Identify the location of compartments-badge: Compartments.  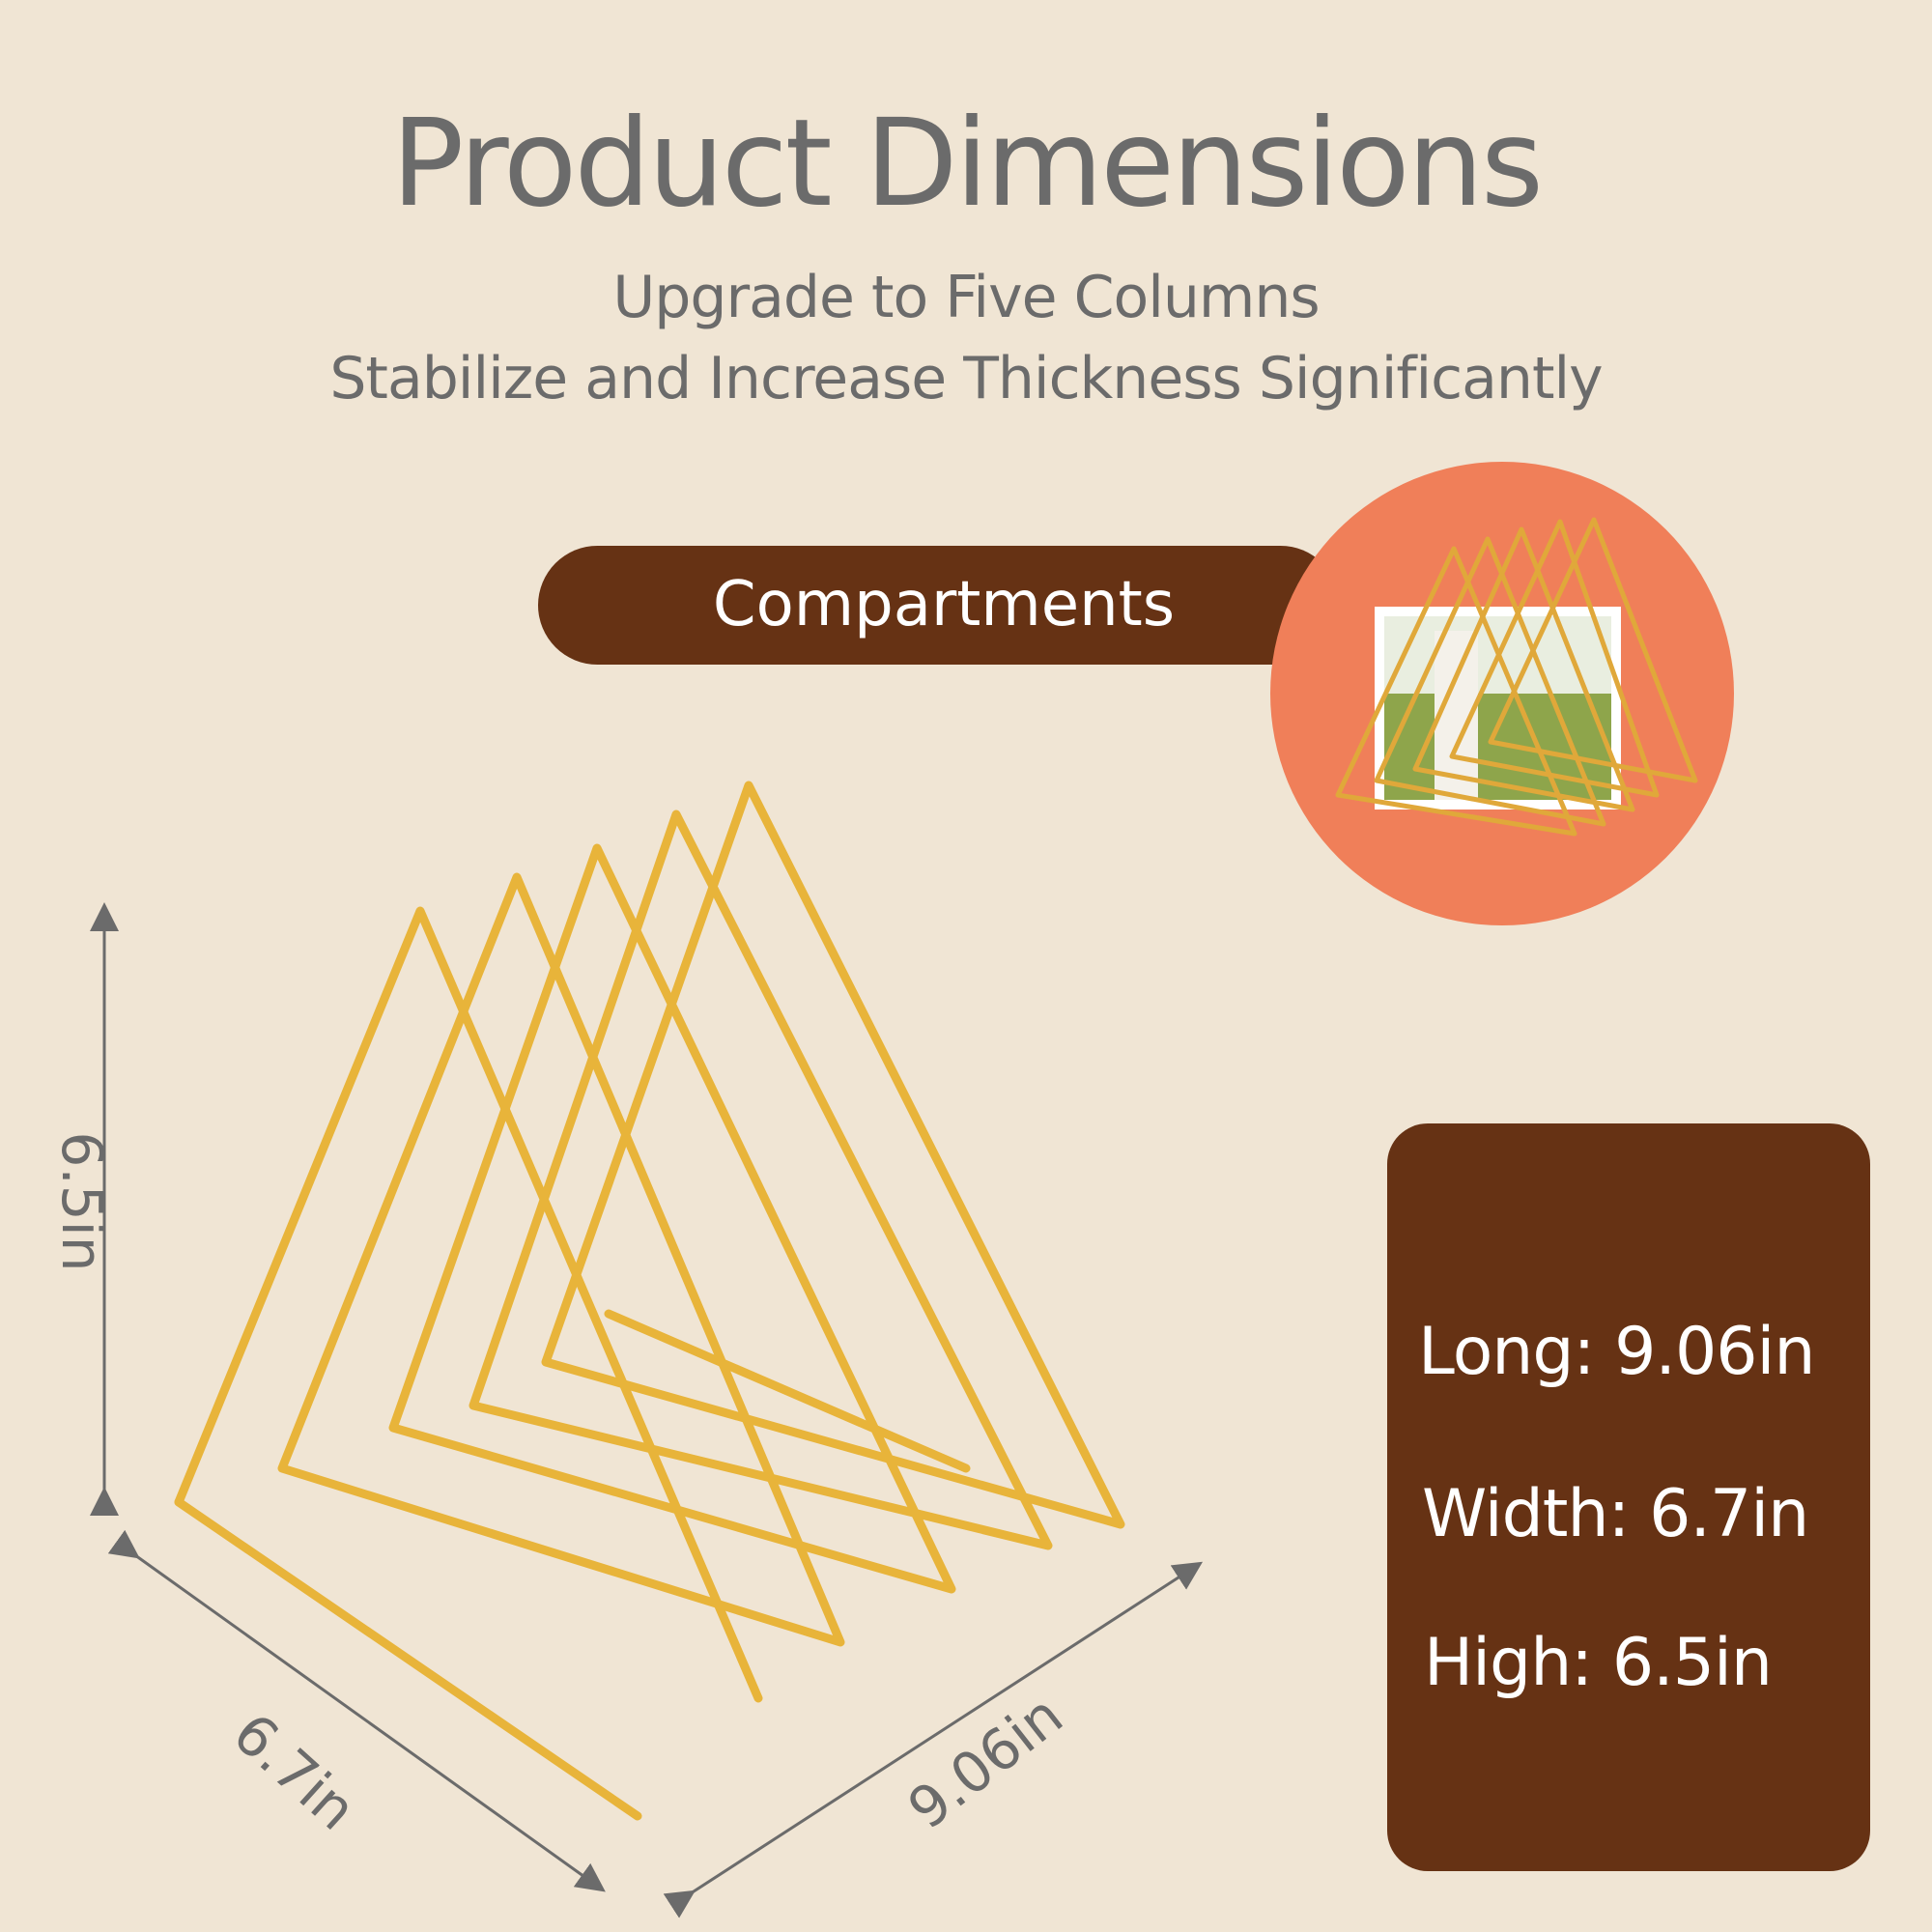
(939, 605).